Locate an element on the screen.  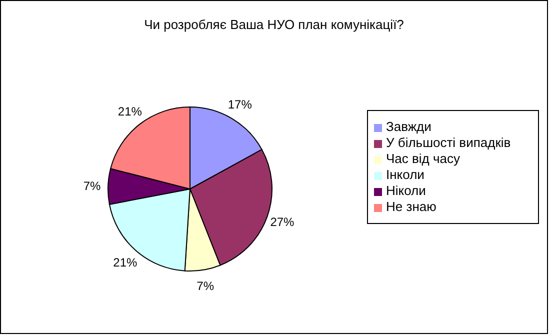
chart-title: Чи розробляє Ваша НУО план комунікації? is located at coordinates (274, 24).